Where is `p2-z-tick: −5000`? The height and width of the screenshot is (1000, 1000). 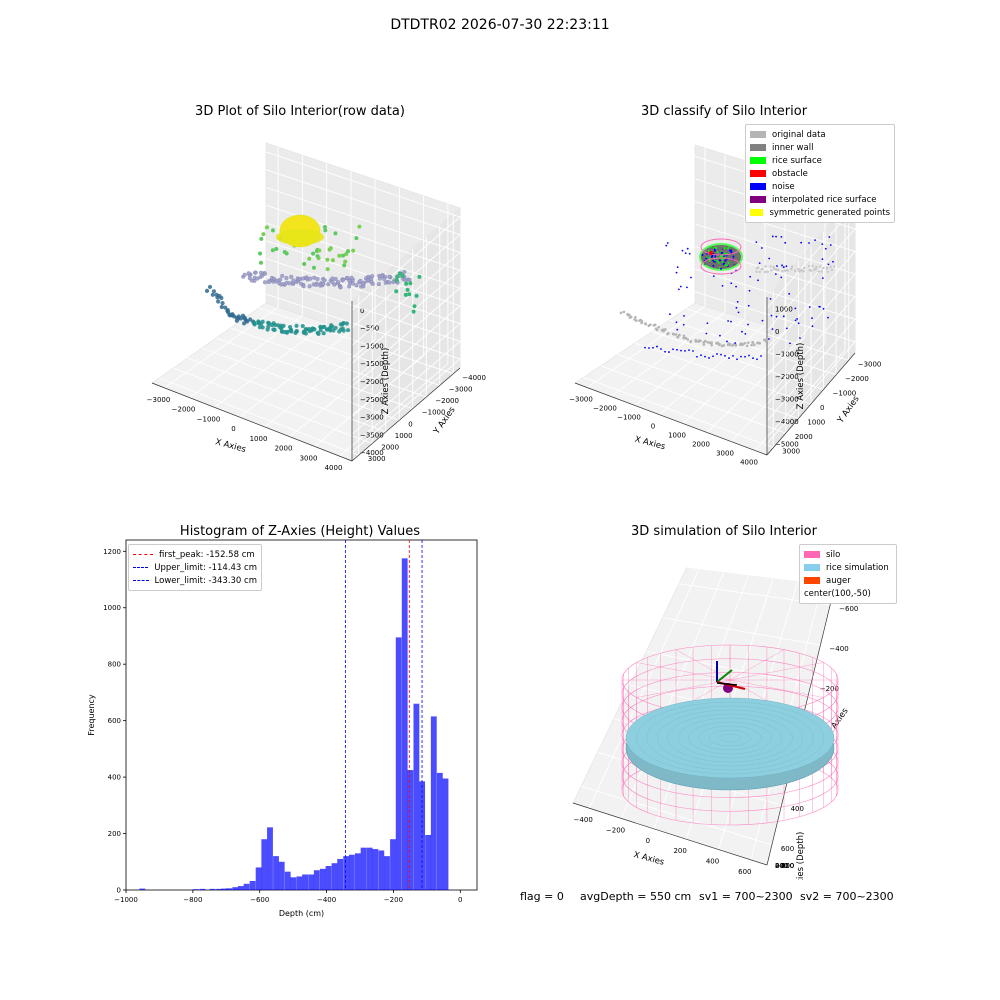 p2-z-tick: −5000 is located at coordinates (787, 445).